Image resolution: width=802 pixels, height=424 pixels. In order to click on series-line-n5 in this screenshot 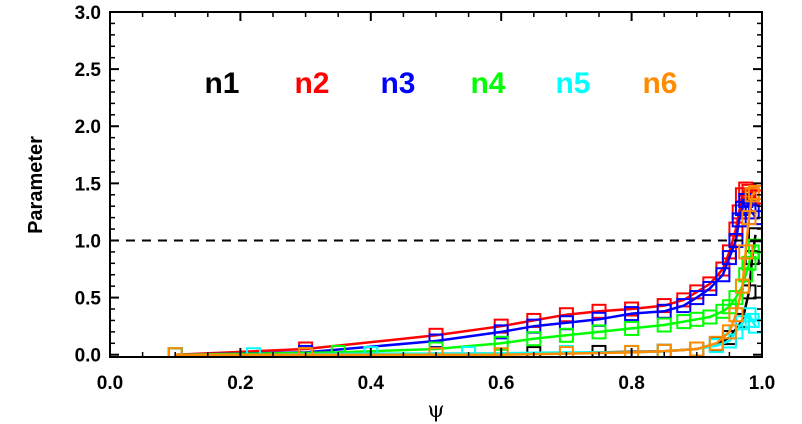, I will do `click(466, 334)`.